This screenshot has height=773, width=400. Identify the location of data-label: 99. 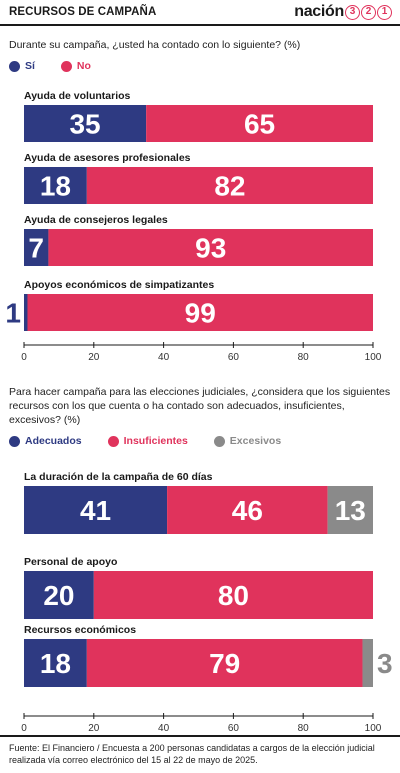
(200, 313).